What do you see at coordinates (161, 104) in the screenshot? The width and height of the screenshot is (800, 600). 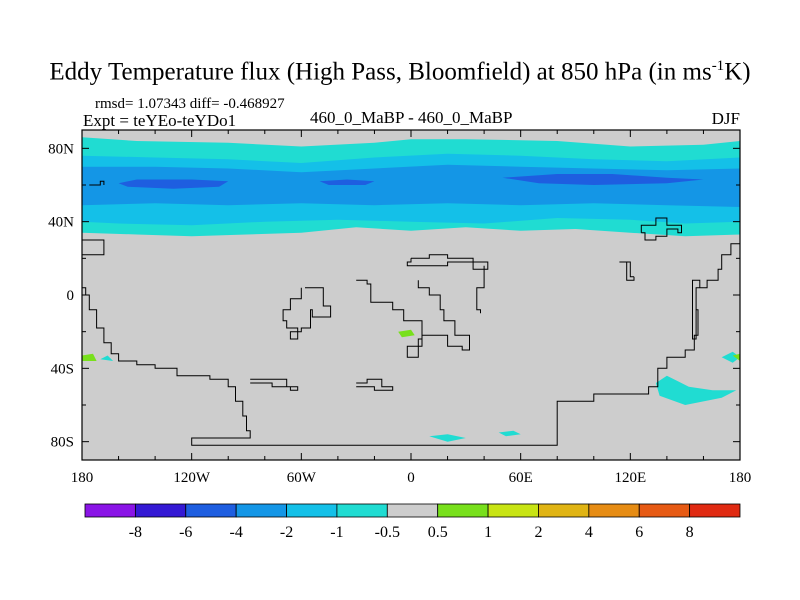 I see `rmsd-value: 1.07343` at bounding box center [161, 104].